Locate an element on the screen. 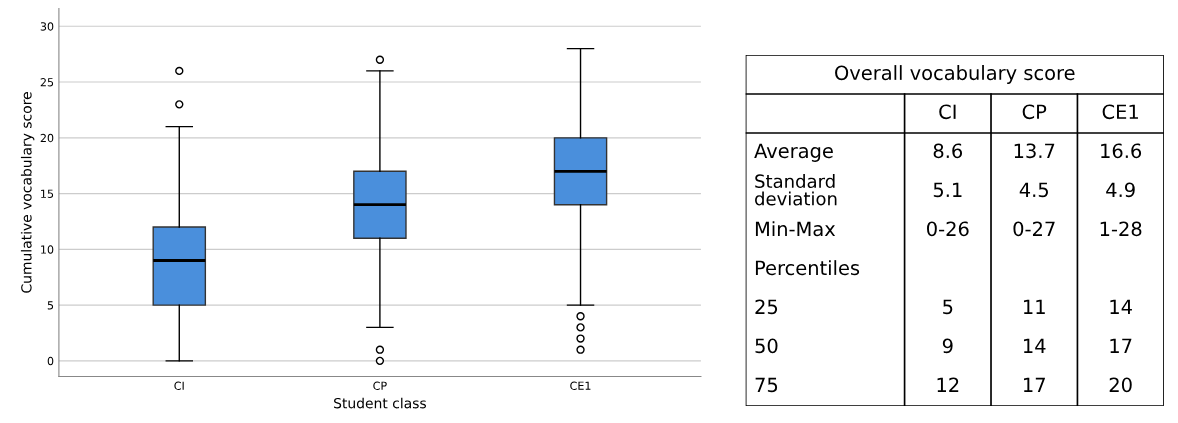 This screenshot has width=1178, height=423. y-axis-title: Cumulative vocabulary score is located at coordinates (27, 192).